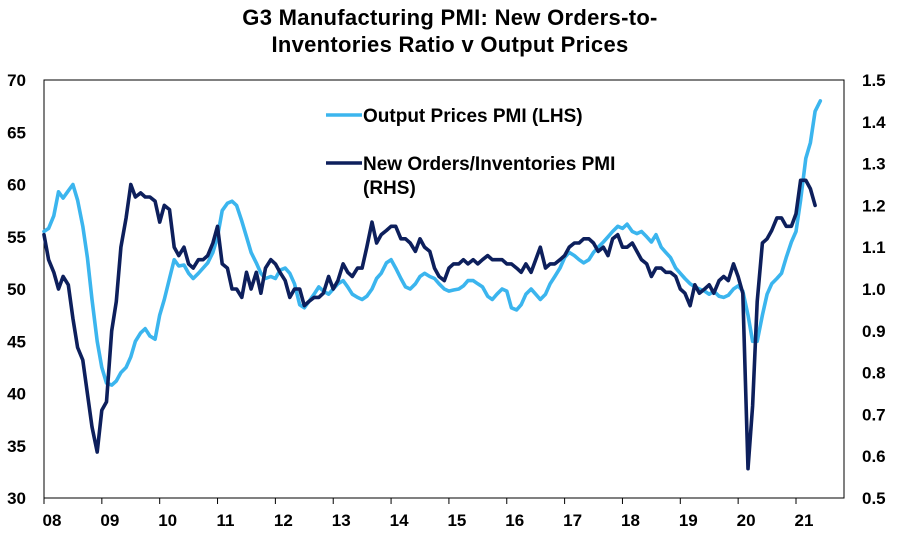 The image size is (902, 544). I want to click on right-tick-label: 0.9, so click(874, 331).